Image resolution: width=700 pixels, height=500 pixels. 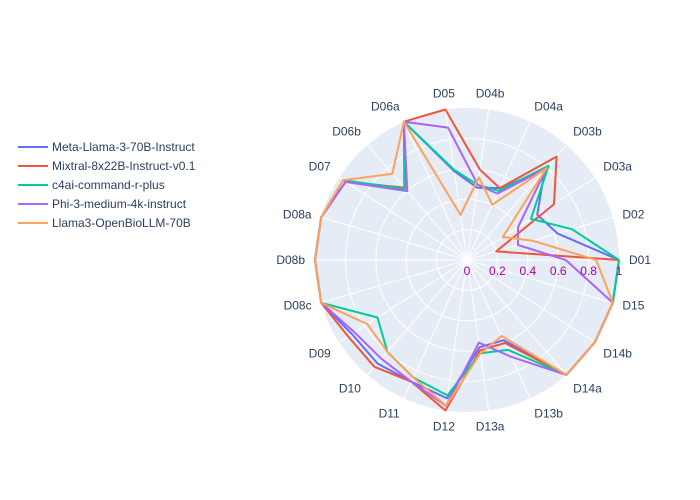 I want to click on angular-tick-label: D12, so click(x=444, y=426).